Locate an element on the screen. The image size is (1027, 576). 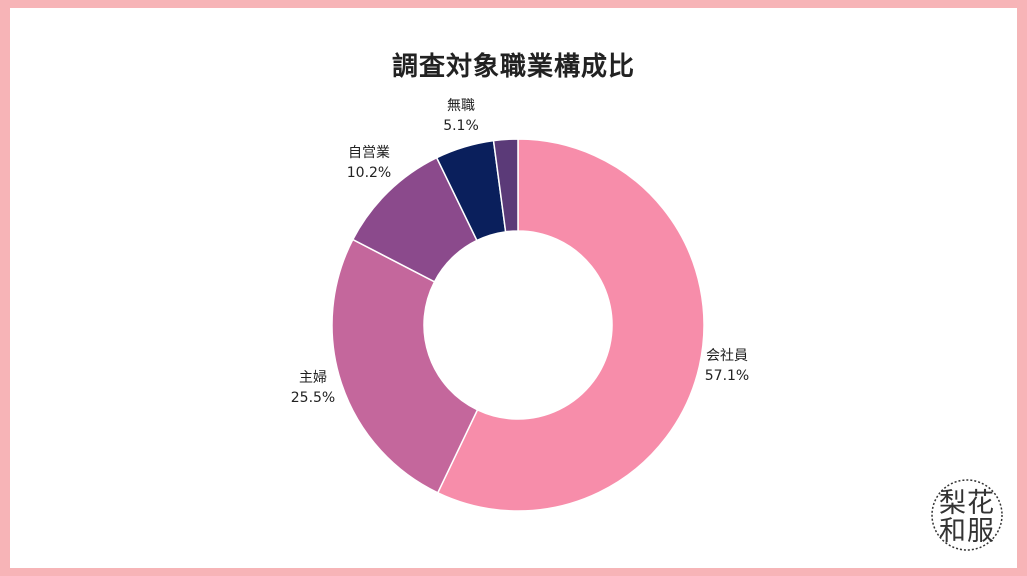
category-label: 会社員 is located at coordinates (727, 356).